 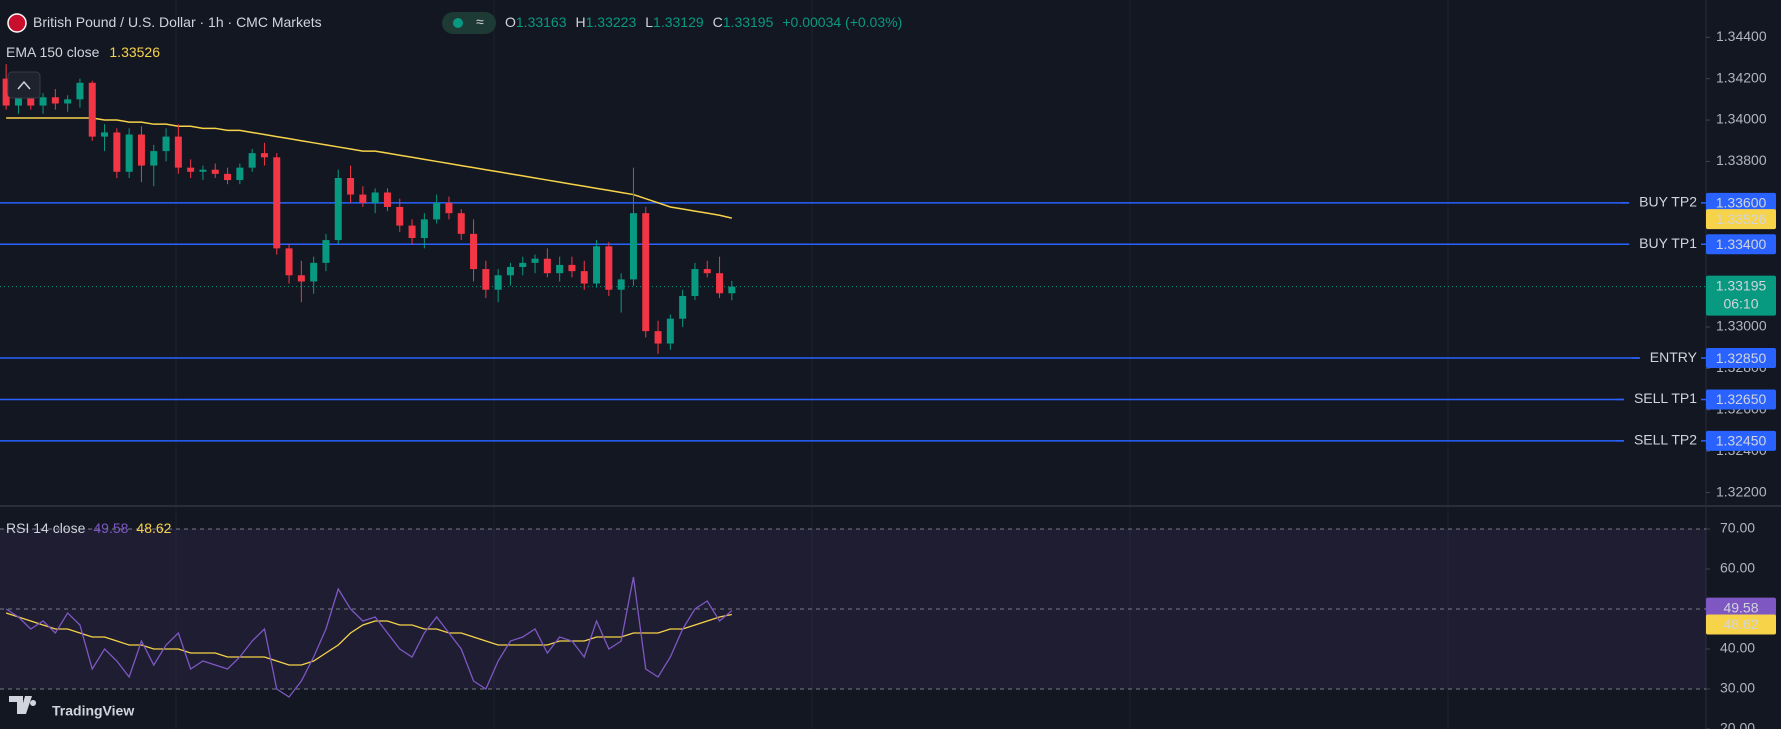 I want to click on rsi-line, so click(x=369, y=637).